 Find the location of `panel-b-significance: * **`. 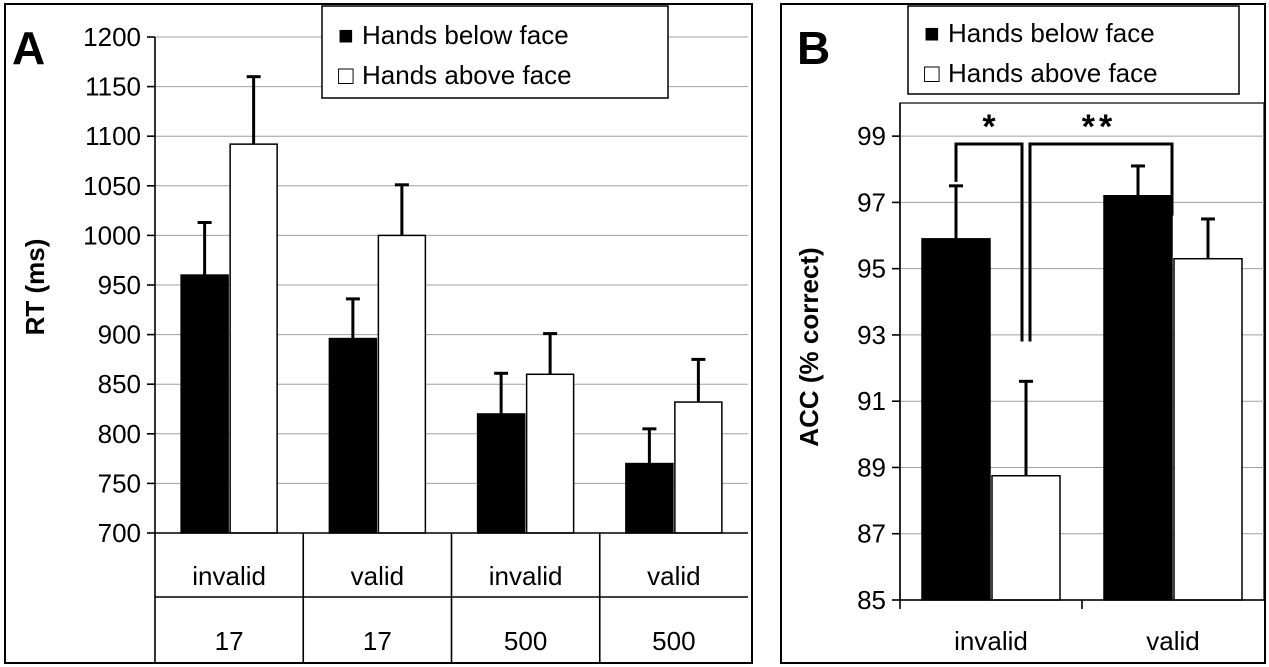

panel-b-significance: * ** is located at coordinates (1064, 225).